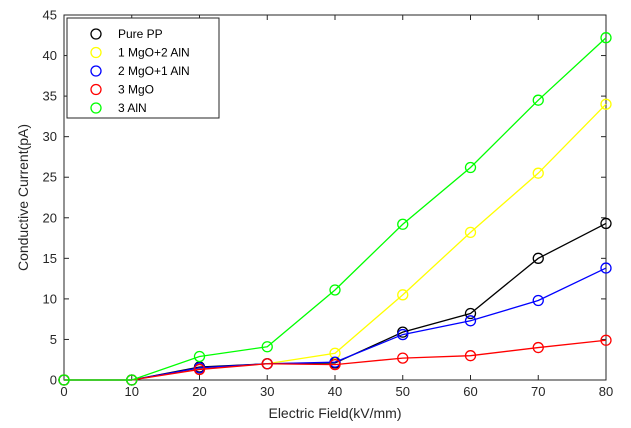  What do you see at coordinates (50, 15) in the screenshot?
I see `y-tick-label: 45` at bounding box center [50, 15].